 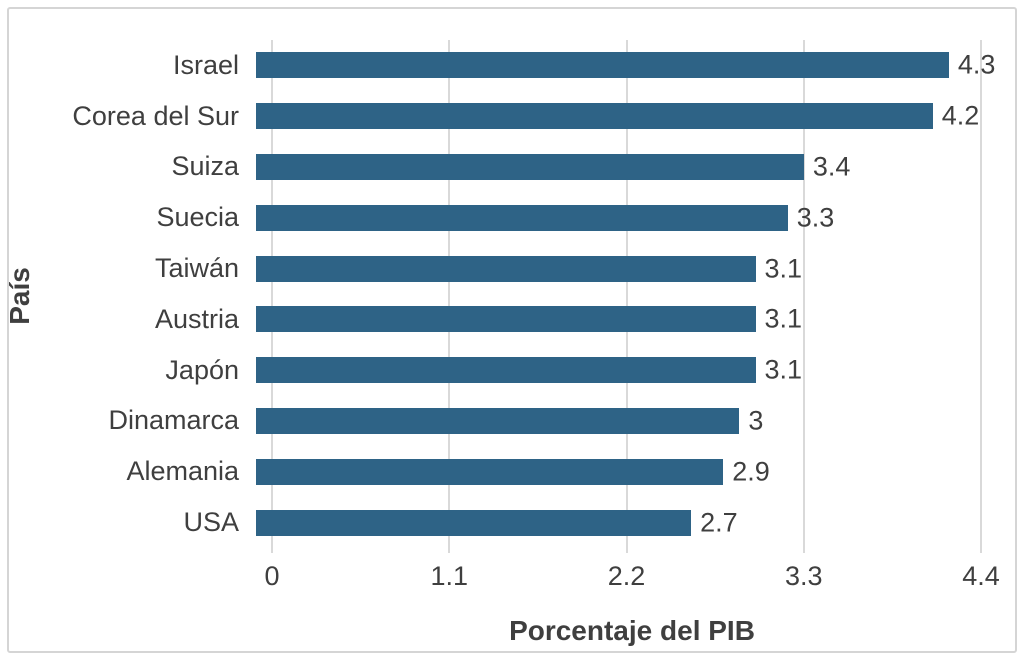 I want to click on category-label: Corea del Sur, so click(x=155, y=115).